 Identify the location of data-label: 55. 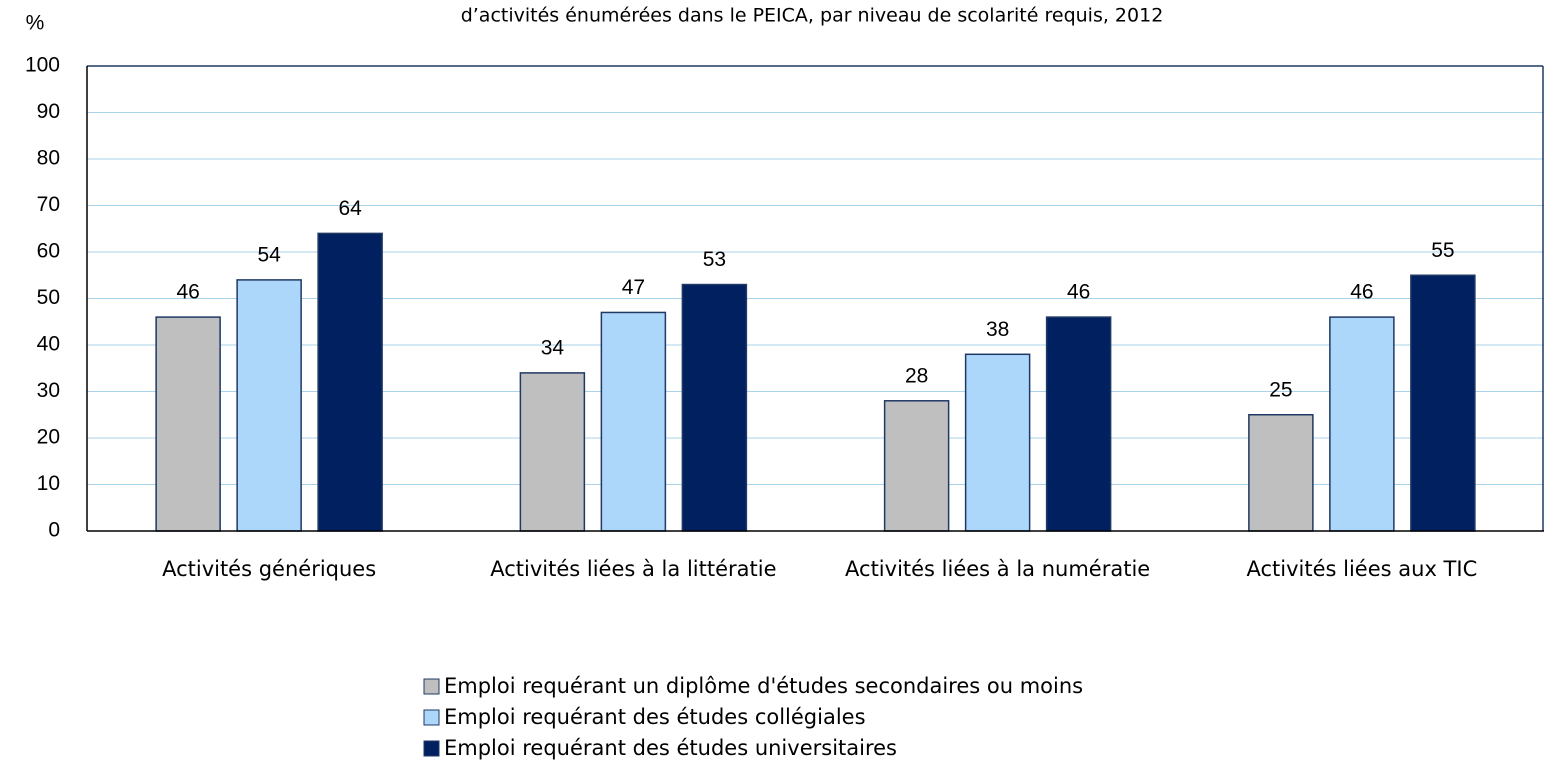
(1442, 250).